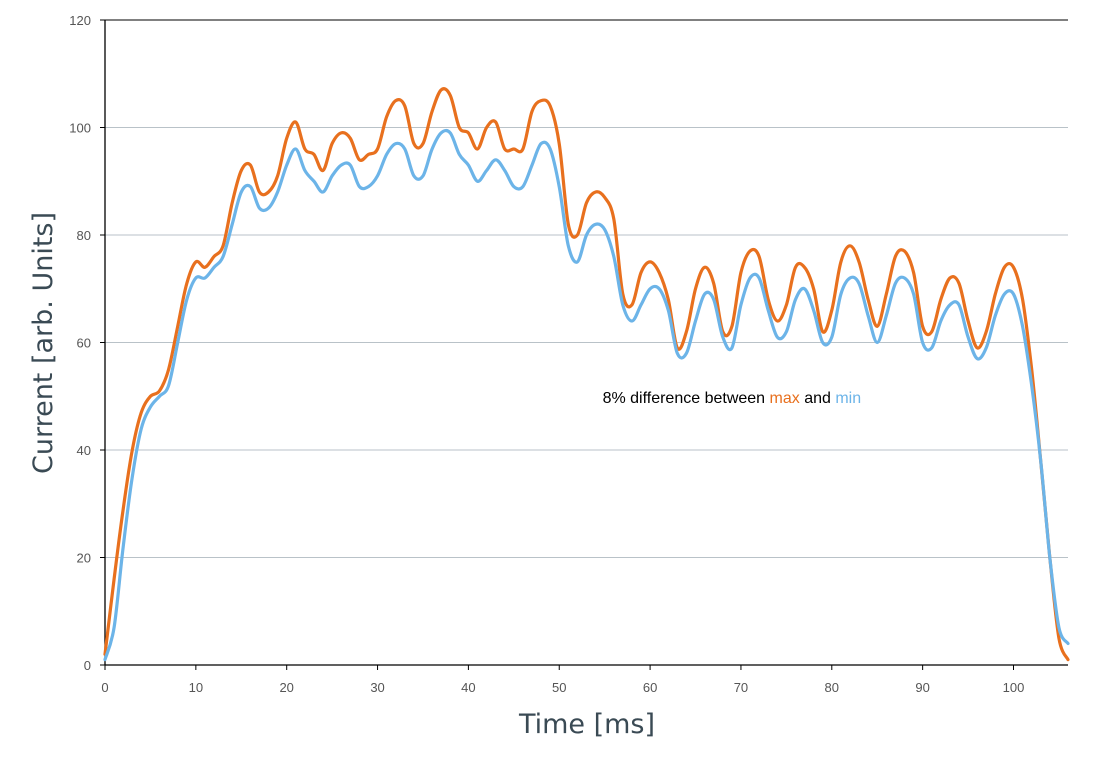  Describe the element at coordinates (650, 687) in the screenshot. I see `x-tick-label: 60` at that location.